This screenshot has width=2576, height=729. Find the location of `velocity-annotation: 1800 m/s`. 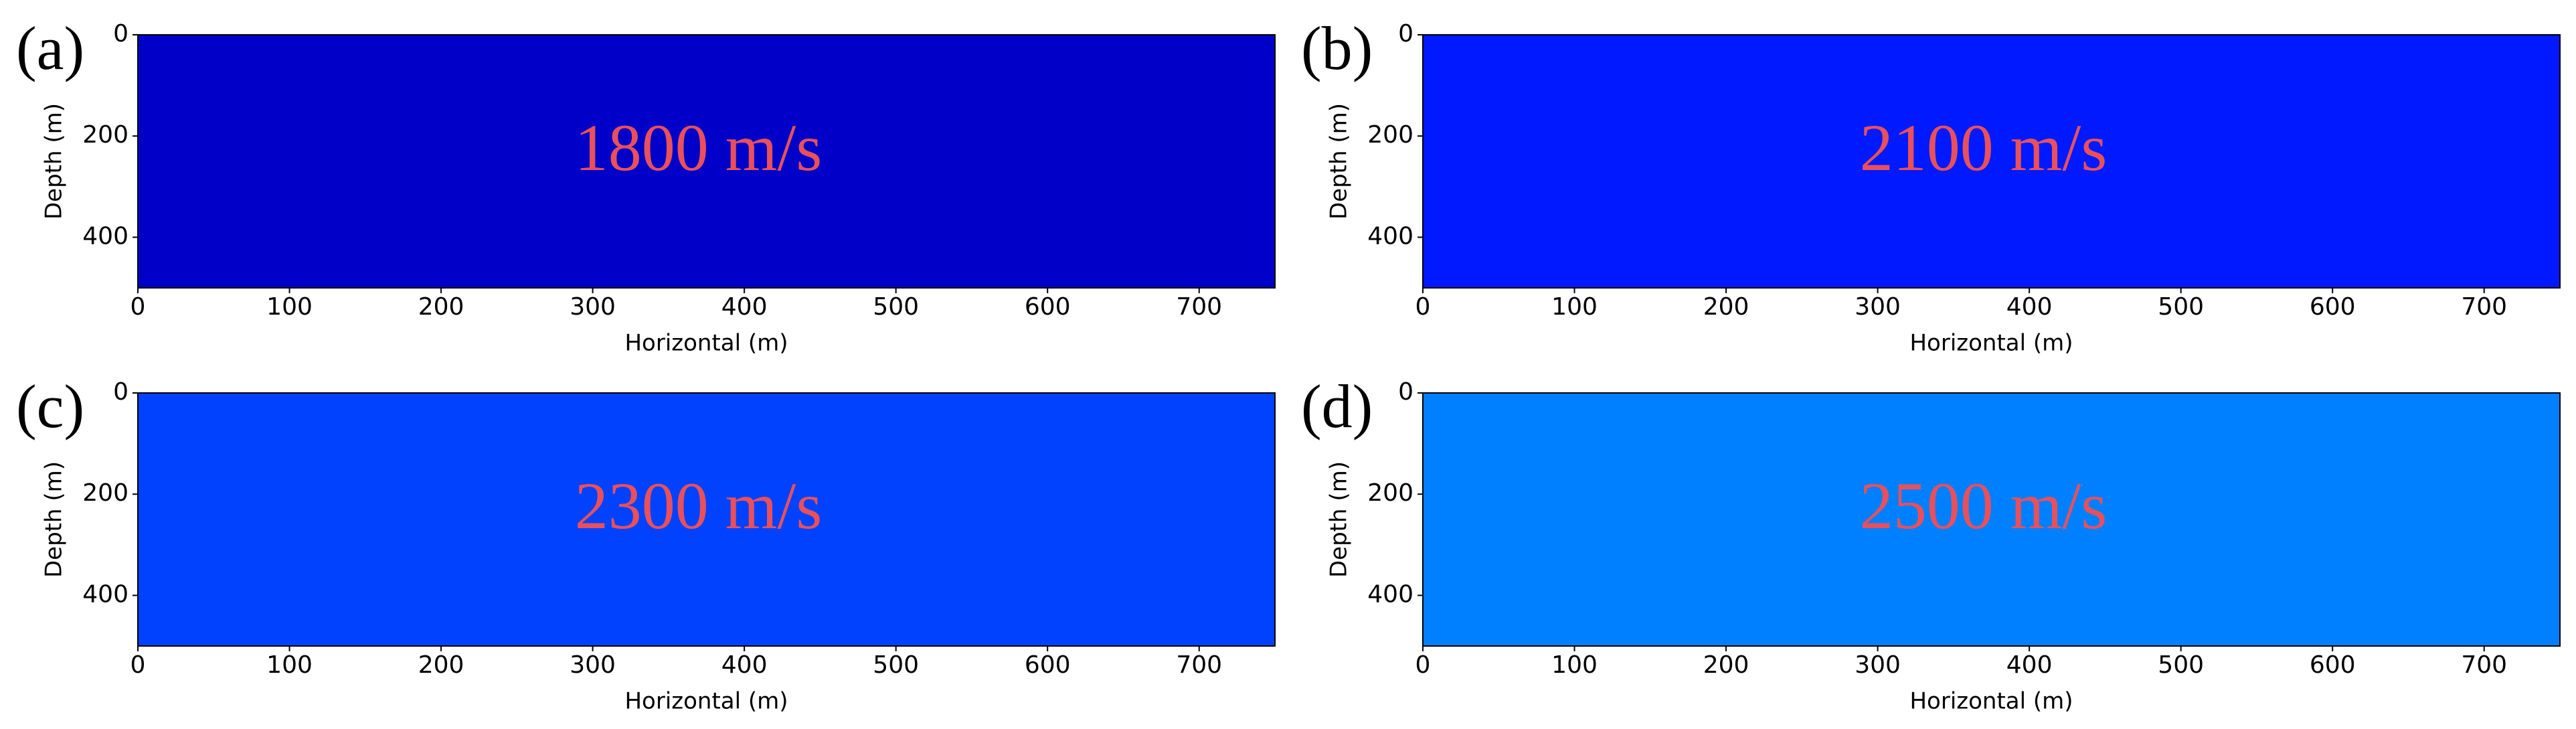

velocity-annotation: 1800 m/s is located at coordinates (698, 147).